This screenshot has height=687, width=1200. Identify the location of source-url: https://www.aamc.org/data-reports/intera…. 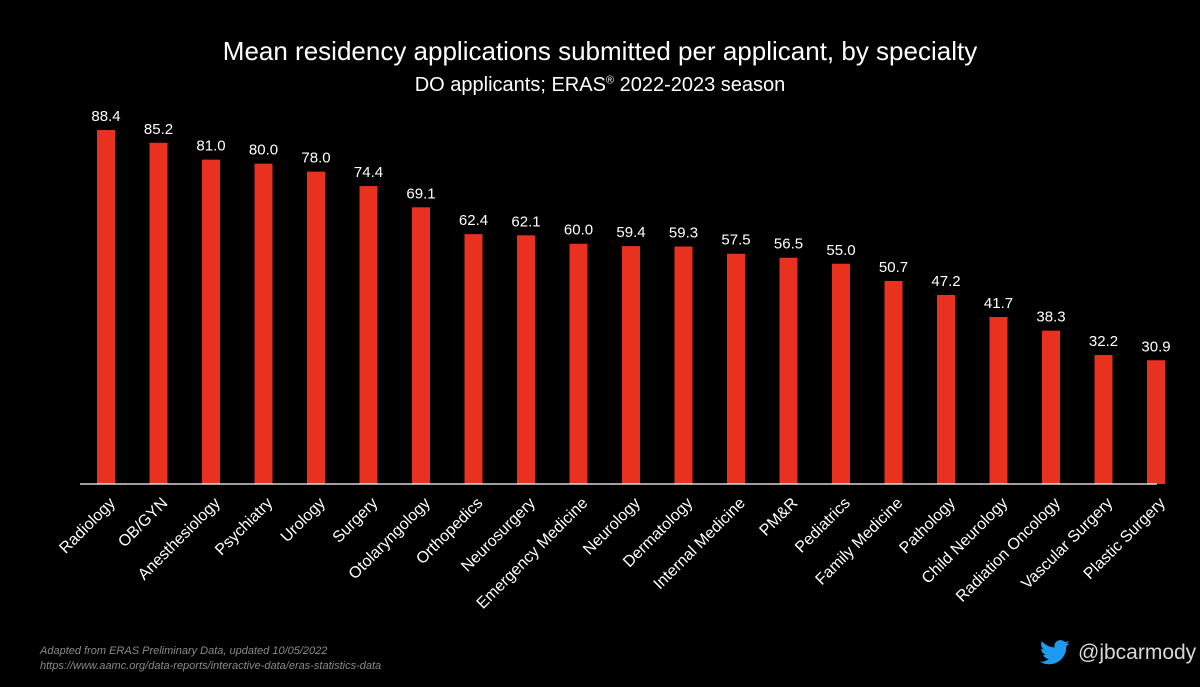
(211, 666).